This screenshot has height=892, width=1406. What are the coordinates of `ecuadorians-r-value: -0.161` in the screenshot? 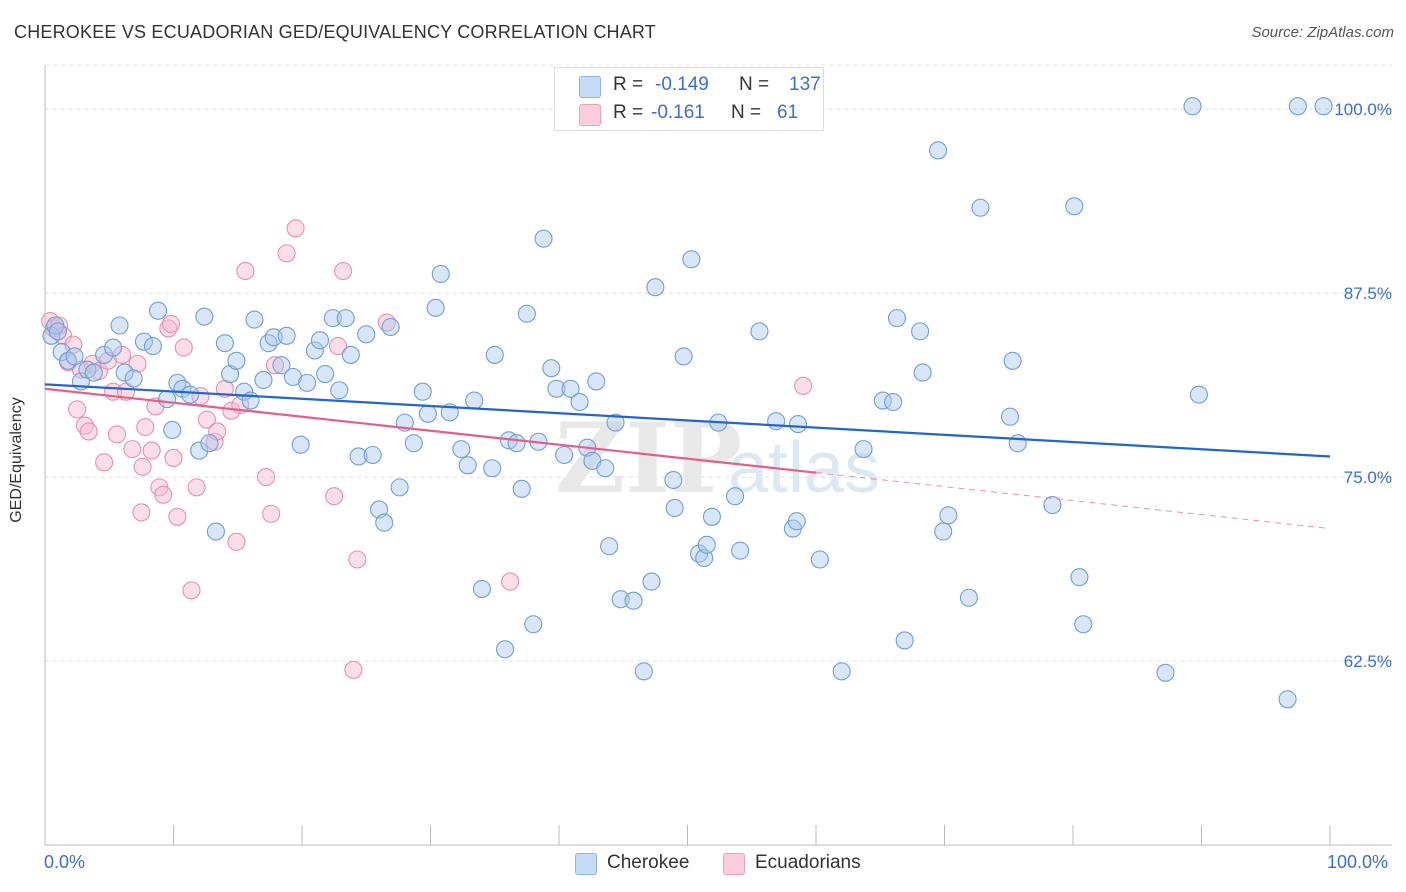 It's located at (678, 112).